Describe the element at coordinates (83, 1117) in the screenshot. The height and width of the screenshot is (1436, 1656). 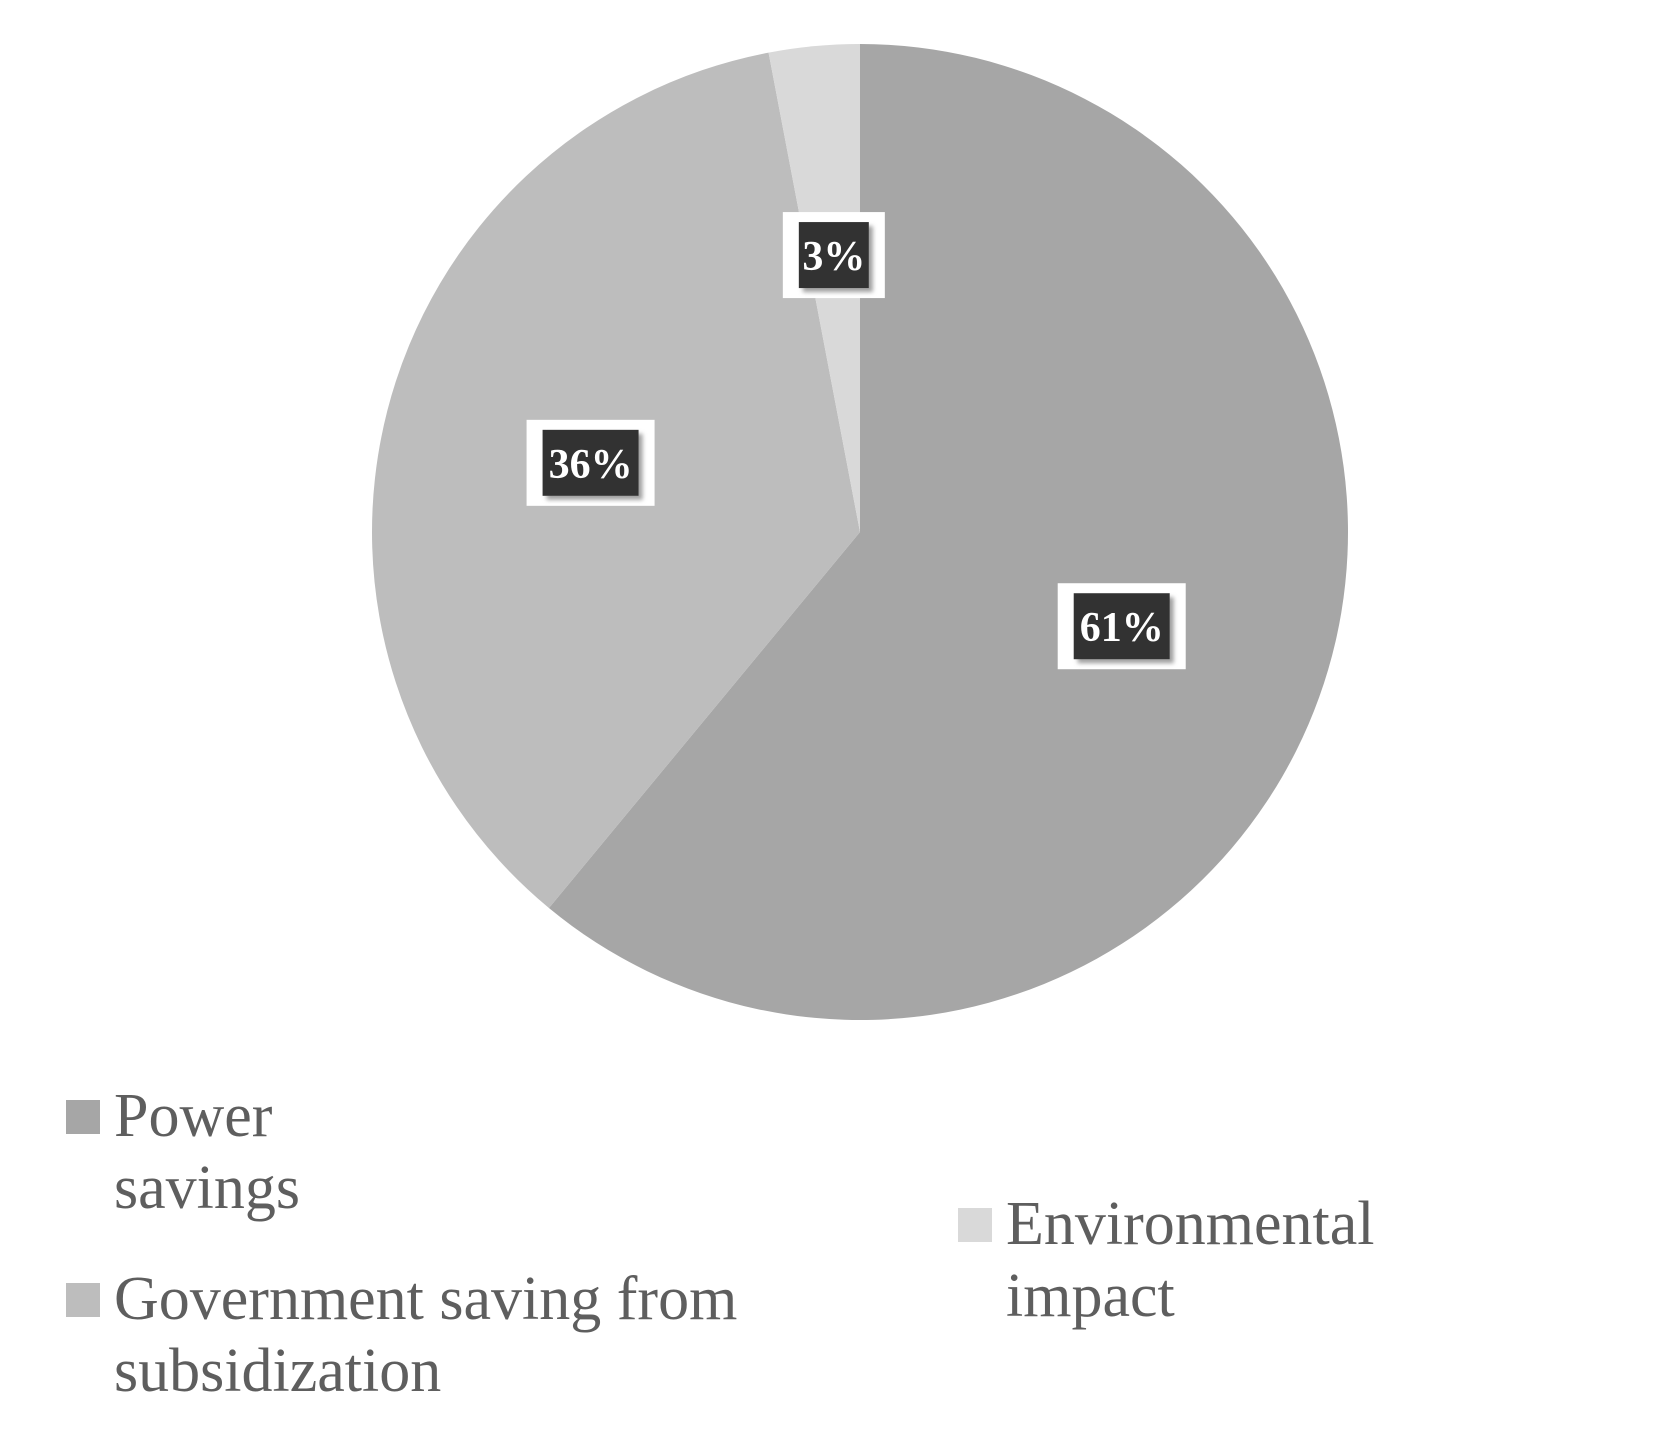
I see `legend-swatch-power-savings` at that location.